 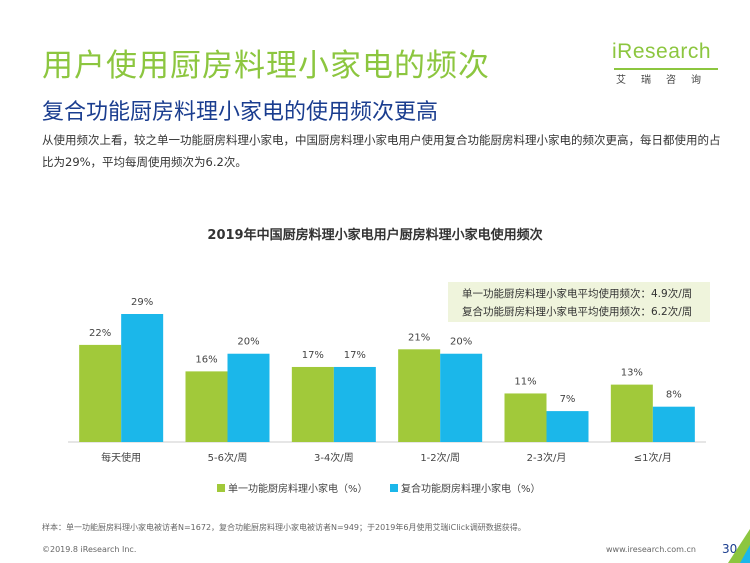 What do you see at coordinates (632, 373) in the screenshot?
I see `data-label-single-5: 13%` at bounding box center [632, 373].